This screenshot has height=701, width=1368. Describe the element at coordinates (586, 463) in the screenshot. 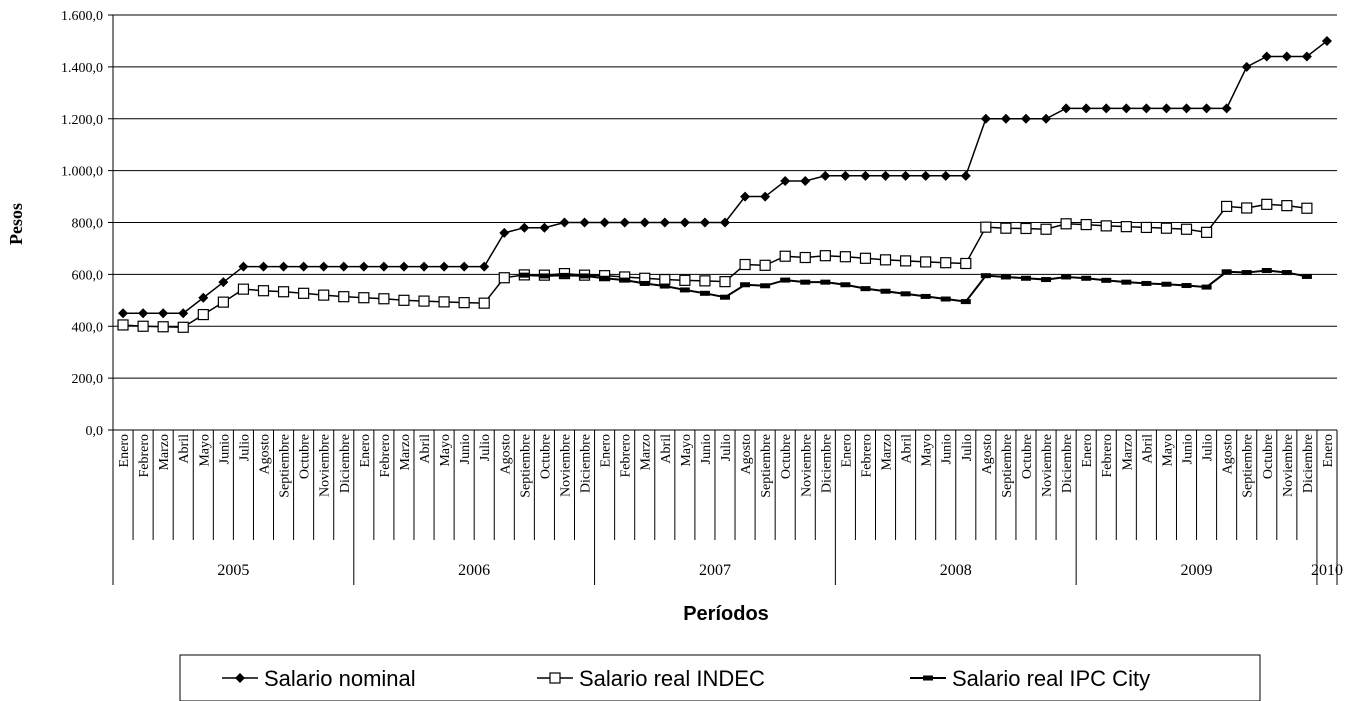

I see `month-label: Diciembre` at that location.